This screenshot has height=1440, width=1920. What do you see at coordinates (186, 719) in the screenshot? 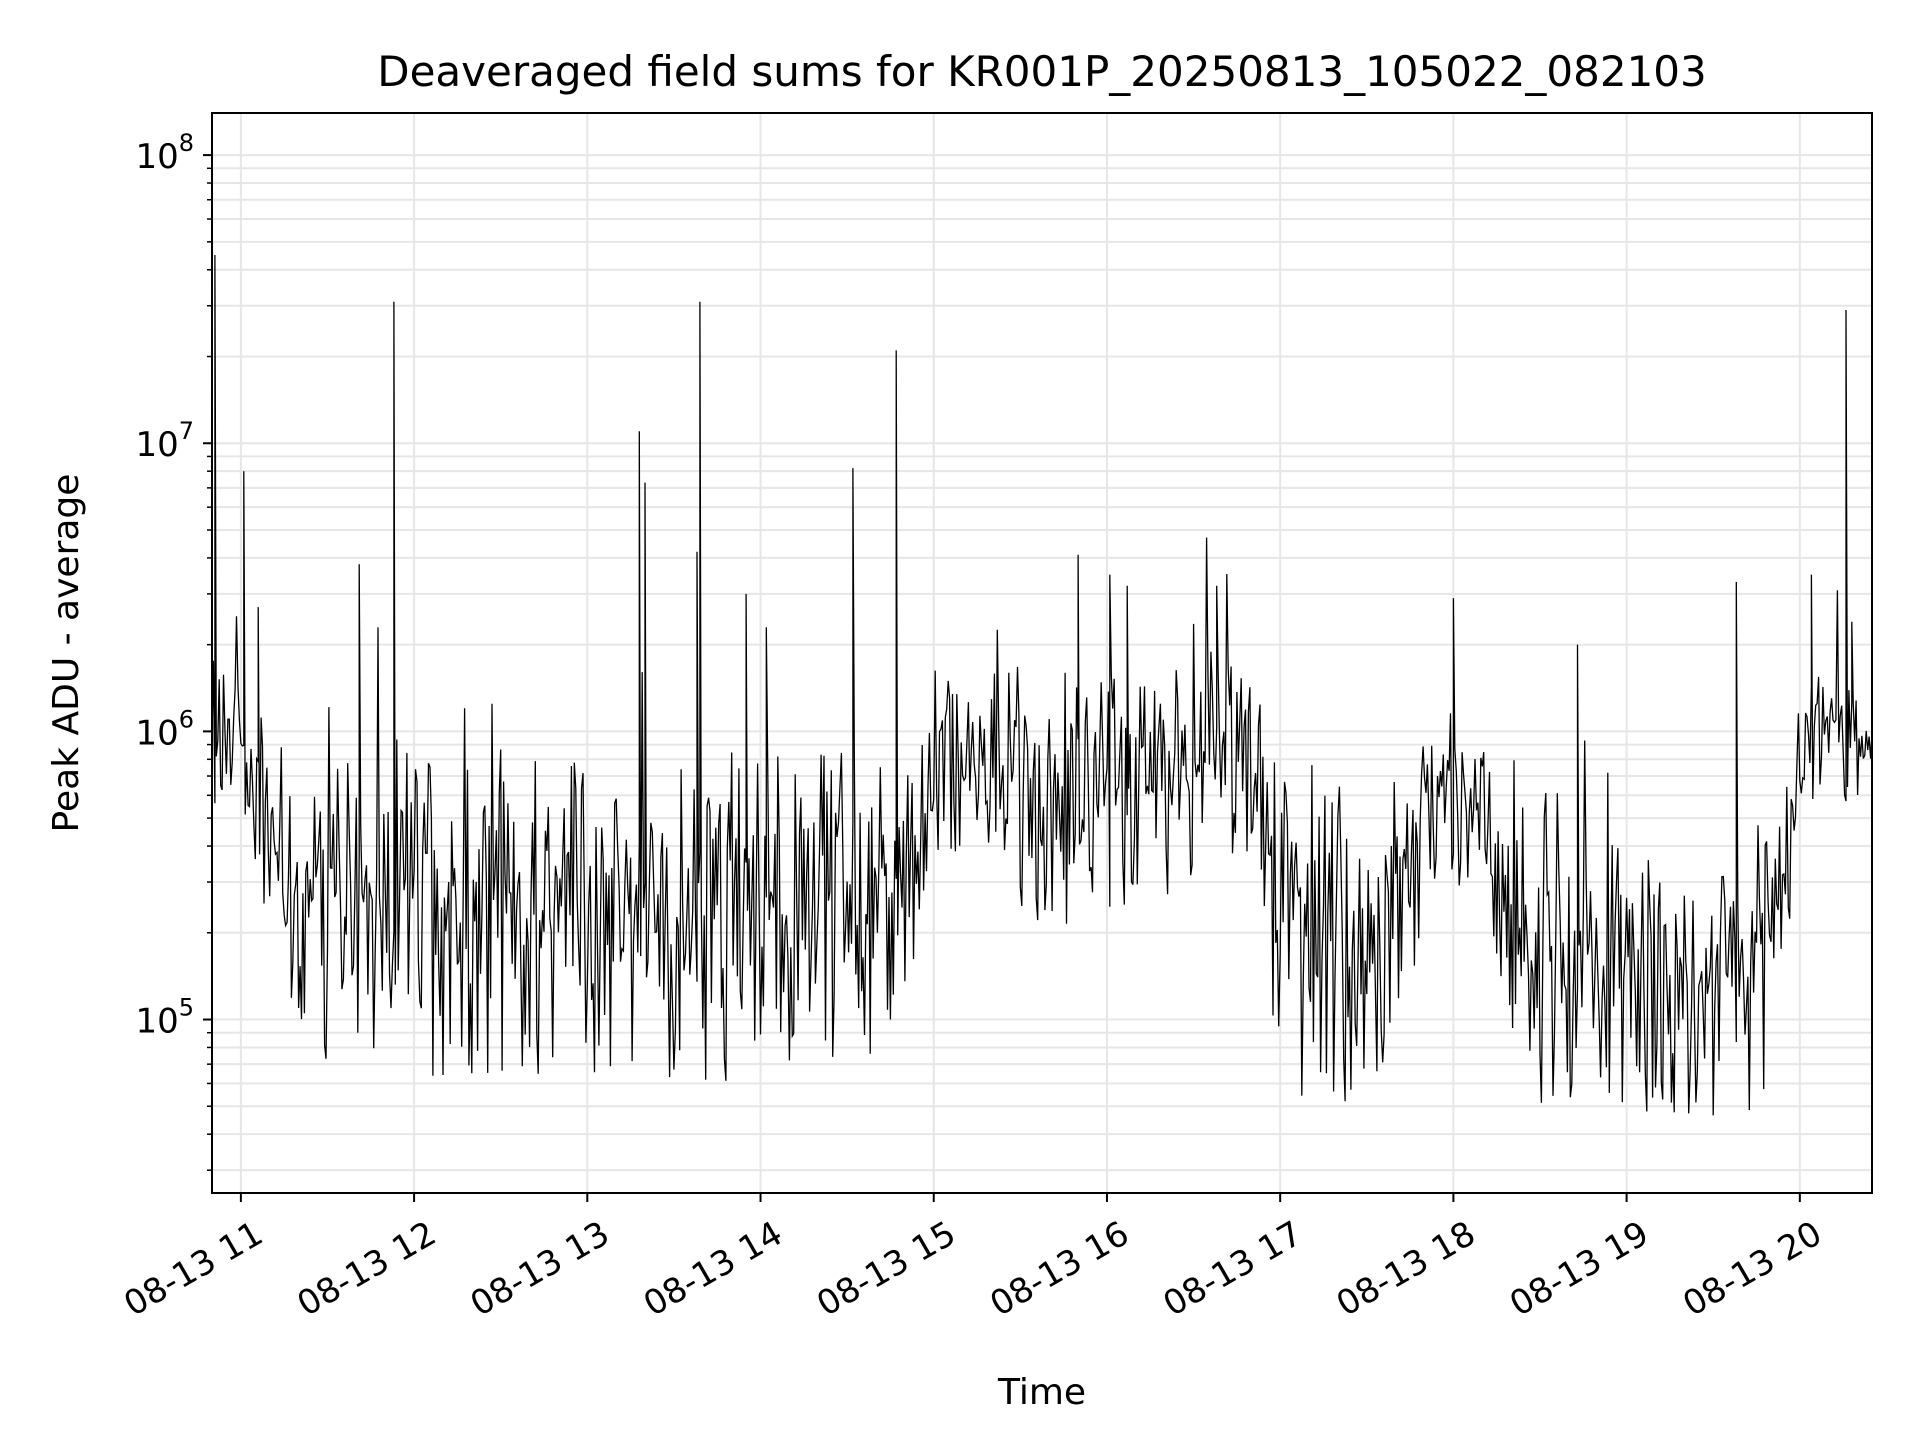
I see `y-tick-label-exponent: 6` at bounding box center [186, 719].